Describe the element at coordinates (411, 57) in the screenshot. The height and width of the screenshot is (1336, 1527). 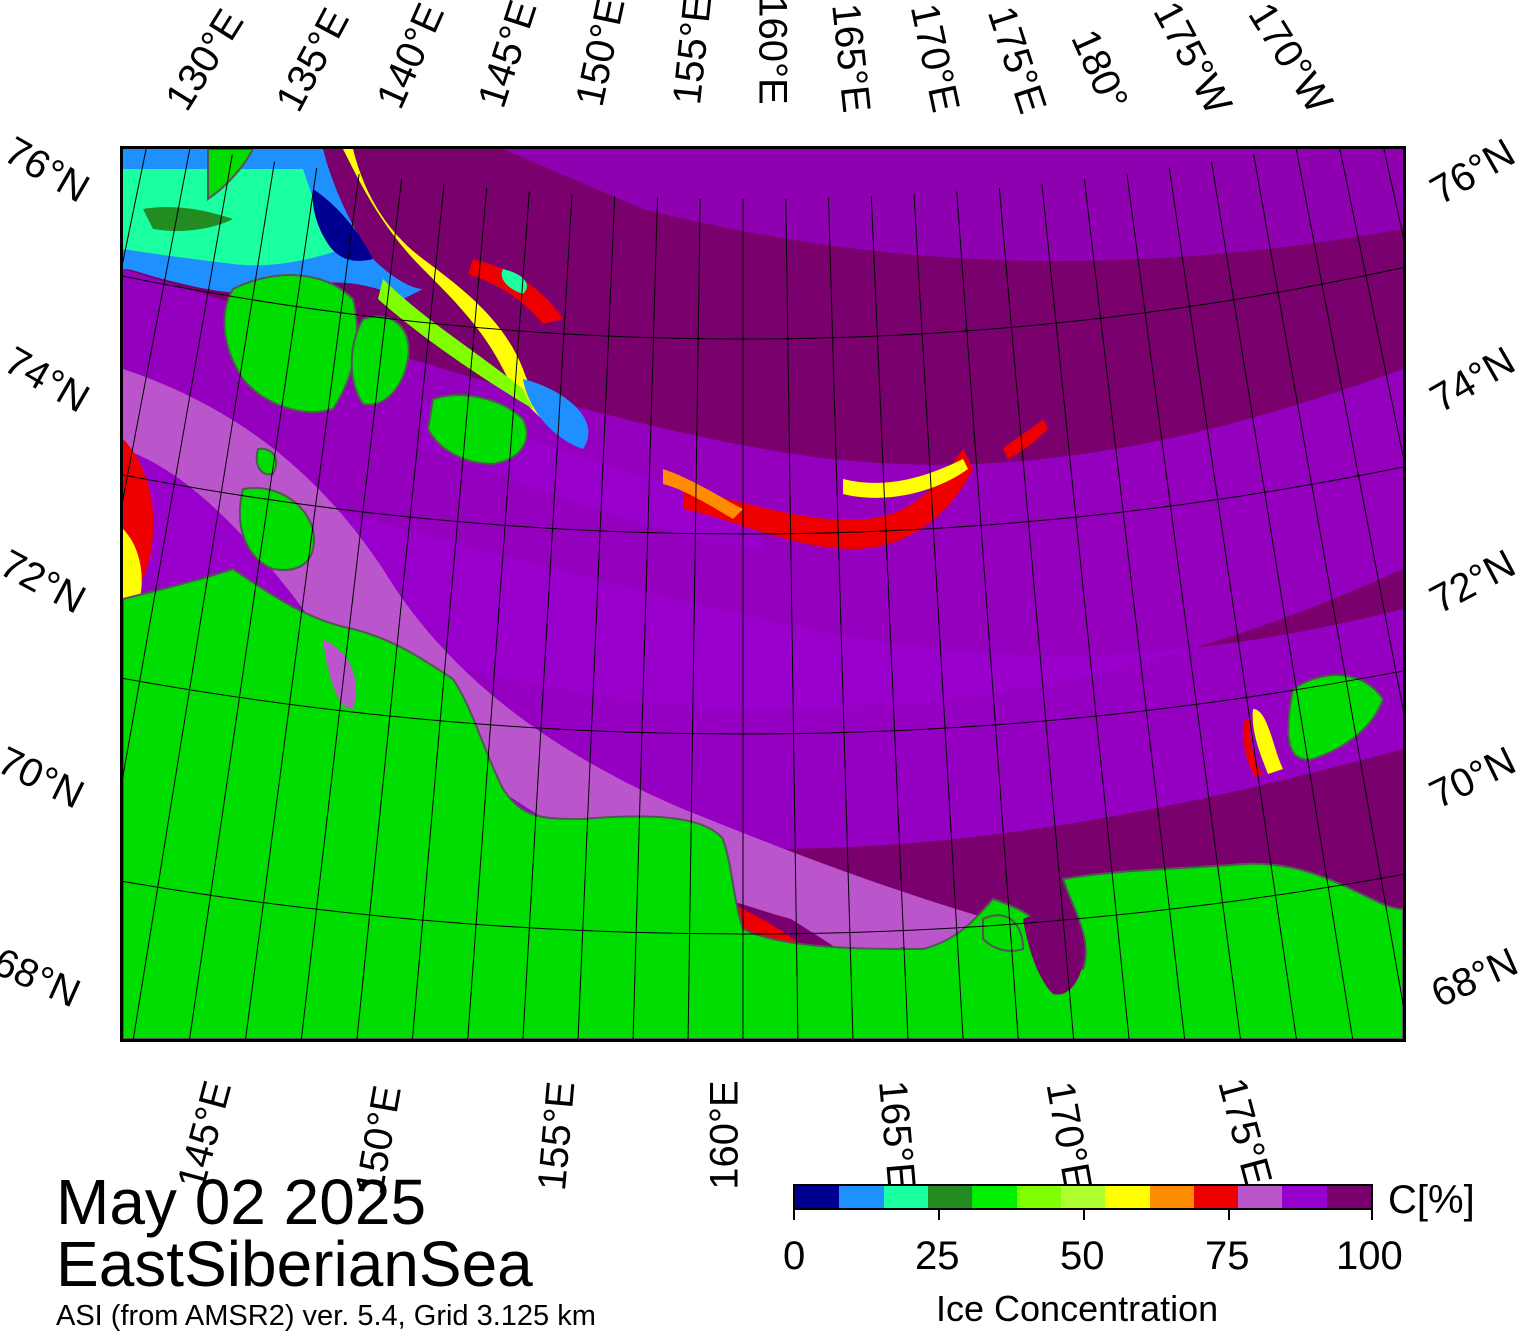
I see `top-lon-label: 140°E` at that location.